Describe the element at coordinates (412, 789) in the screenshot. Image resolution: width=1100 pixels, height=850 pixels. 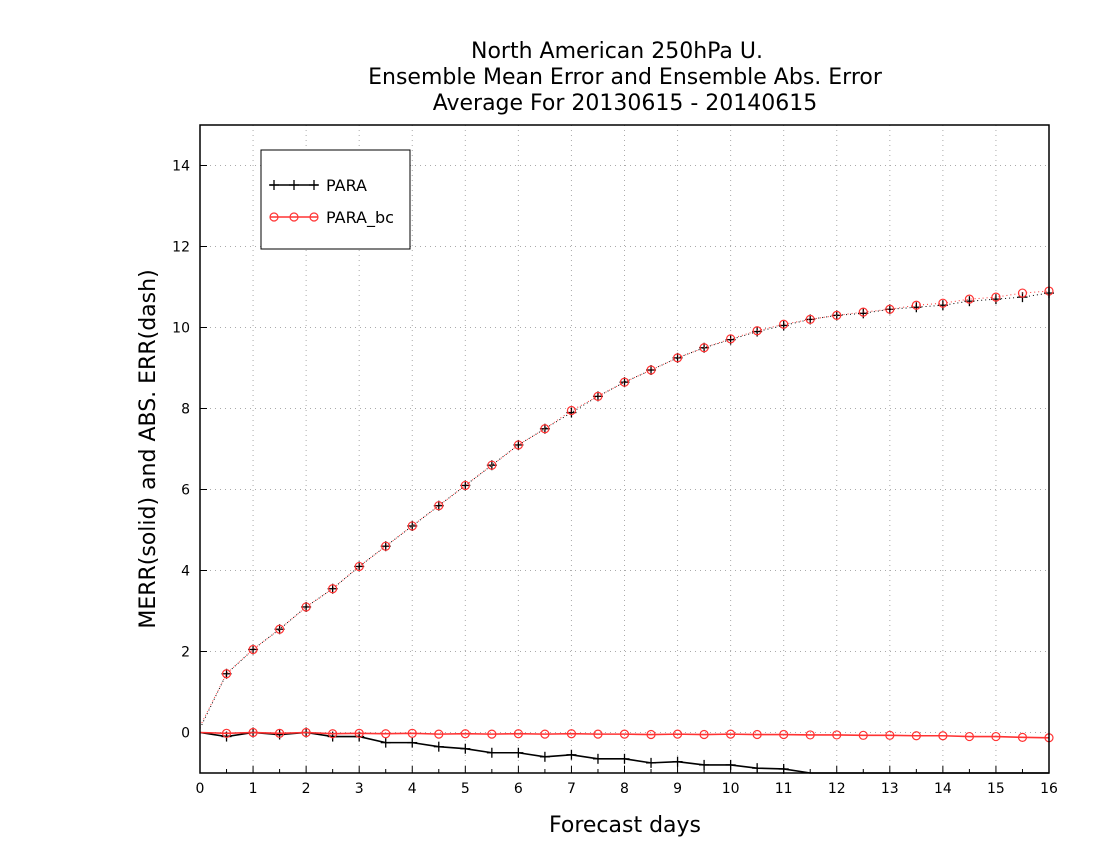
I see `x-tick-label: 4` at that location.